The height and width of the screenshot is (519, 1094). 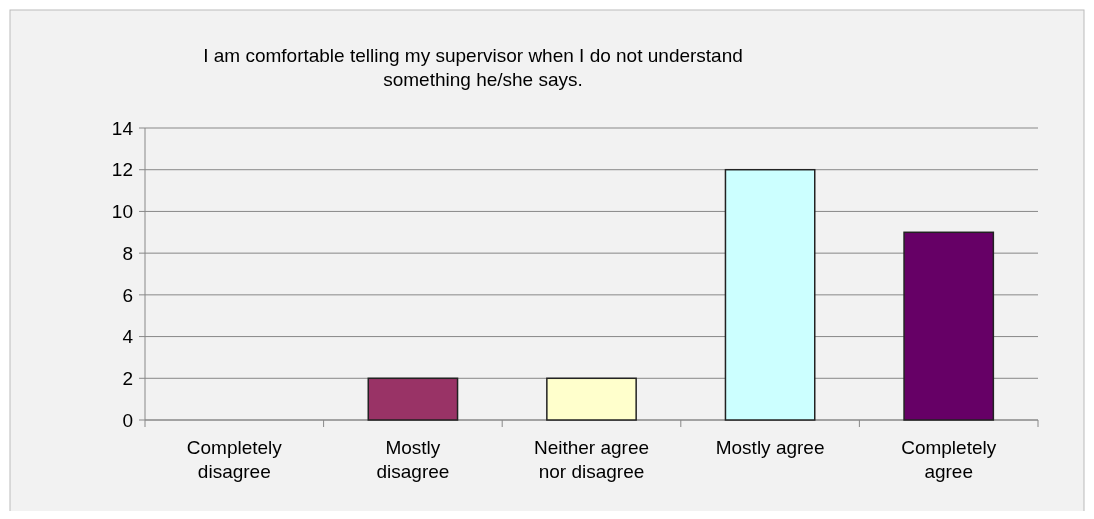 What do you see at coordinates (128, 337) in the screenshot?
I see `y-tick-label: 4` at bounding box center [128, 337].